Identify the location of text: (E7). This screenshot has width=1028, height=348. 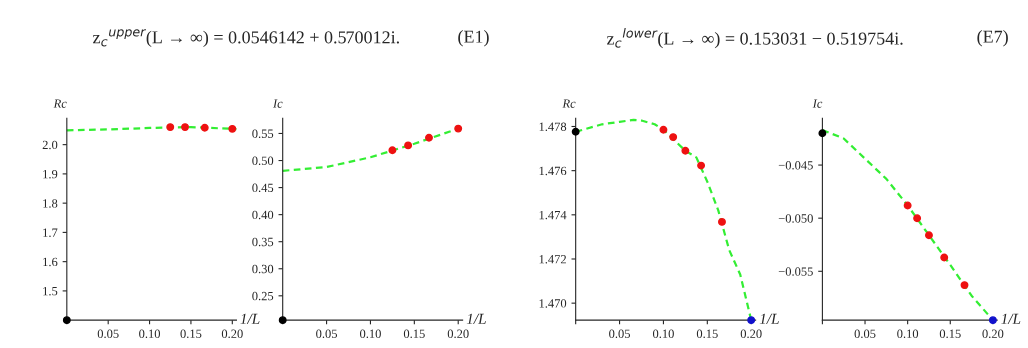
(992, 38).